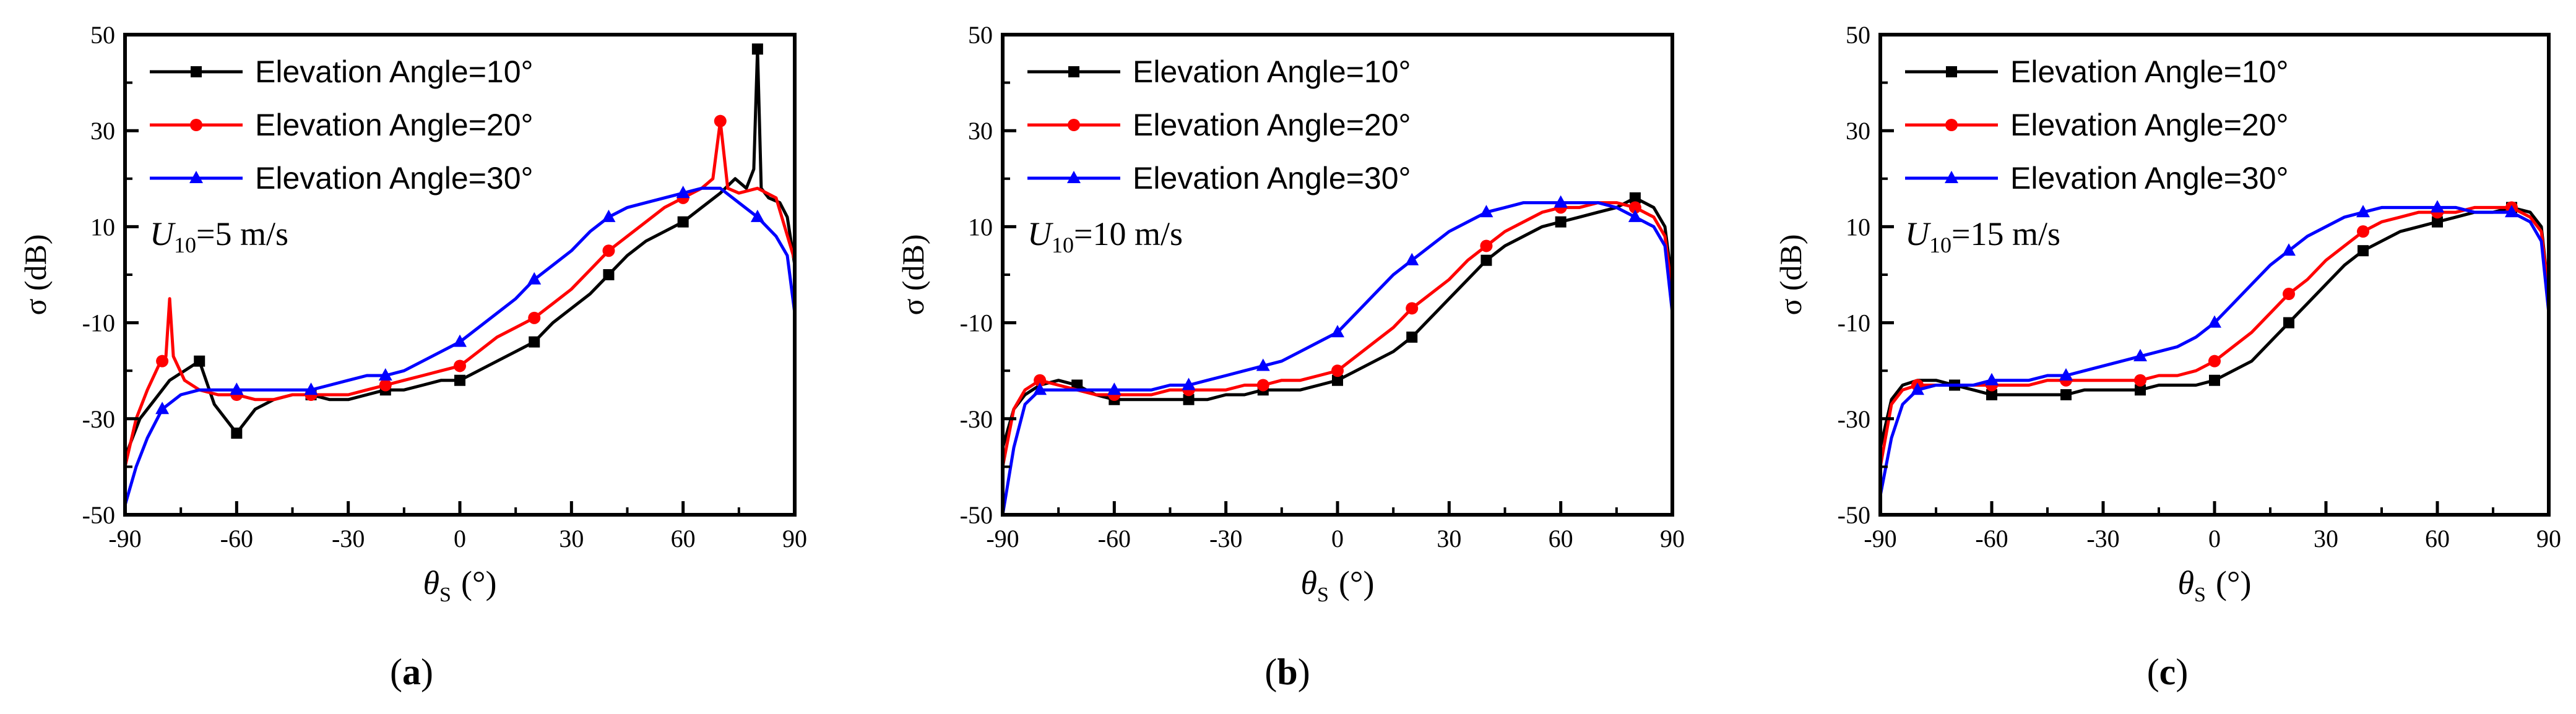 Image resolution: width=2576 pixels, height=714 pixels. What do you see at coordinates (1858, 227) in the screenshot?
I see `y-tick-label: 10` at bounding box center [1858, 227].